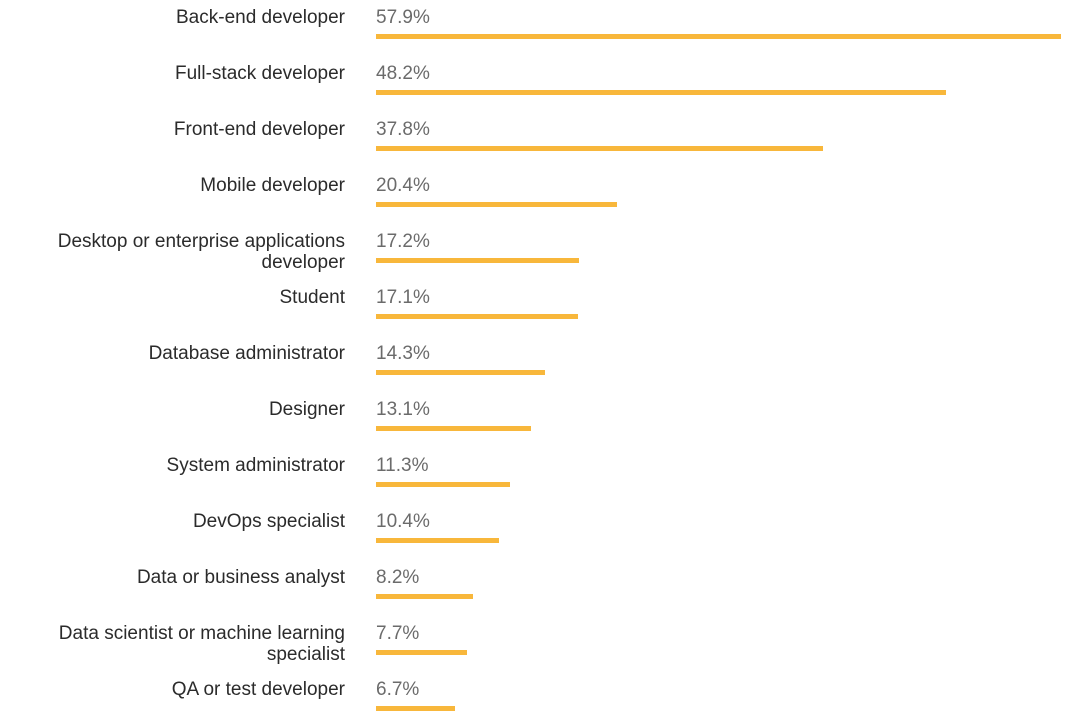 This screenshot has height=722, width=1080. Describe the element at coordinates (402, 465) in the screenshot. I see `value-label: 11.3%` at that location.